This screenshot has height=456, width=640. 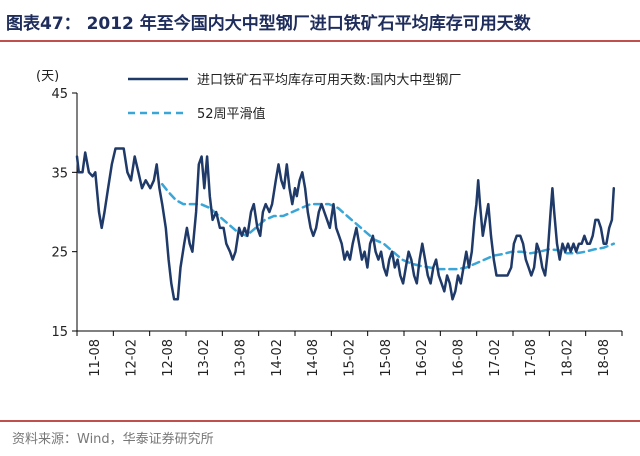 What do you see at coordinates (113, 439) in the screenshot?
I see `source-note: 资料来源：Wind，华泰证券研究所` at bounding box center [113, 439].